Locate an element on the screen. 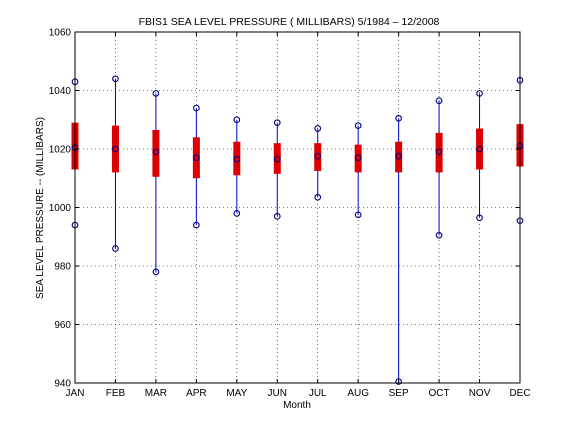  box-oct is located at coordinates (439, 152).